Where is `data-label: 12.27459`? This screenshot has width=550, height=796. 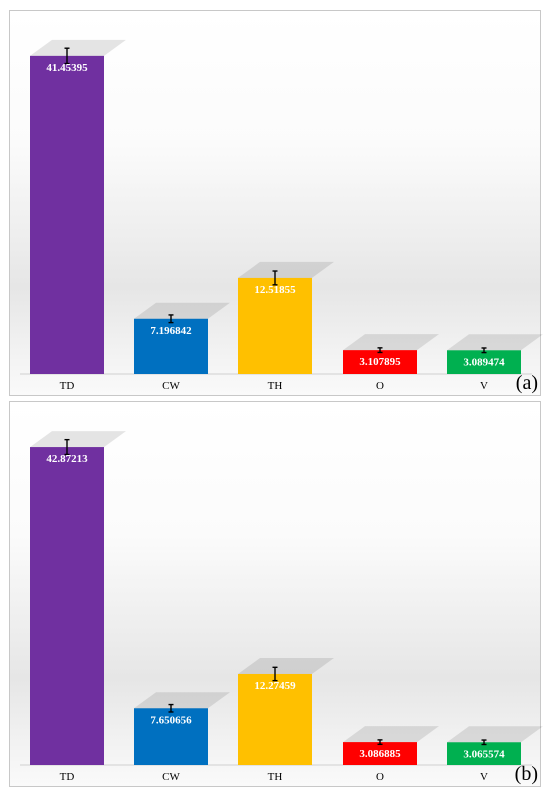
data-label: 12.27459 is located at coordinates (275, 686).